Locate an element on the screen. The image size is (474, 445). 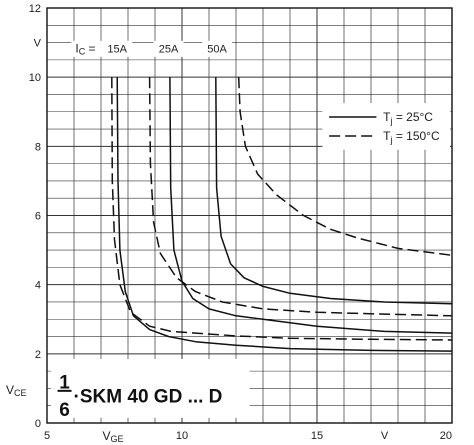
x-tick-label: 20 is located at coordinates (446, 436).